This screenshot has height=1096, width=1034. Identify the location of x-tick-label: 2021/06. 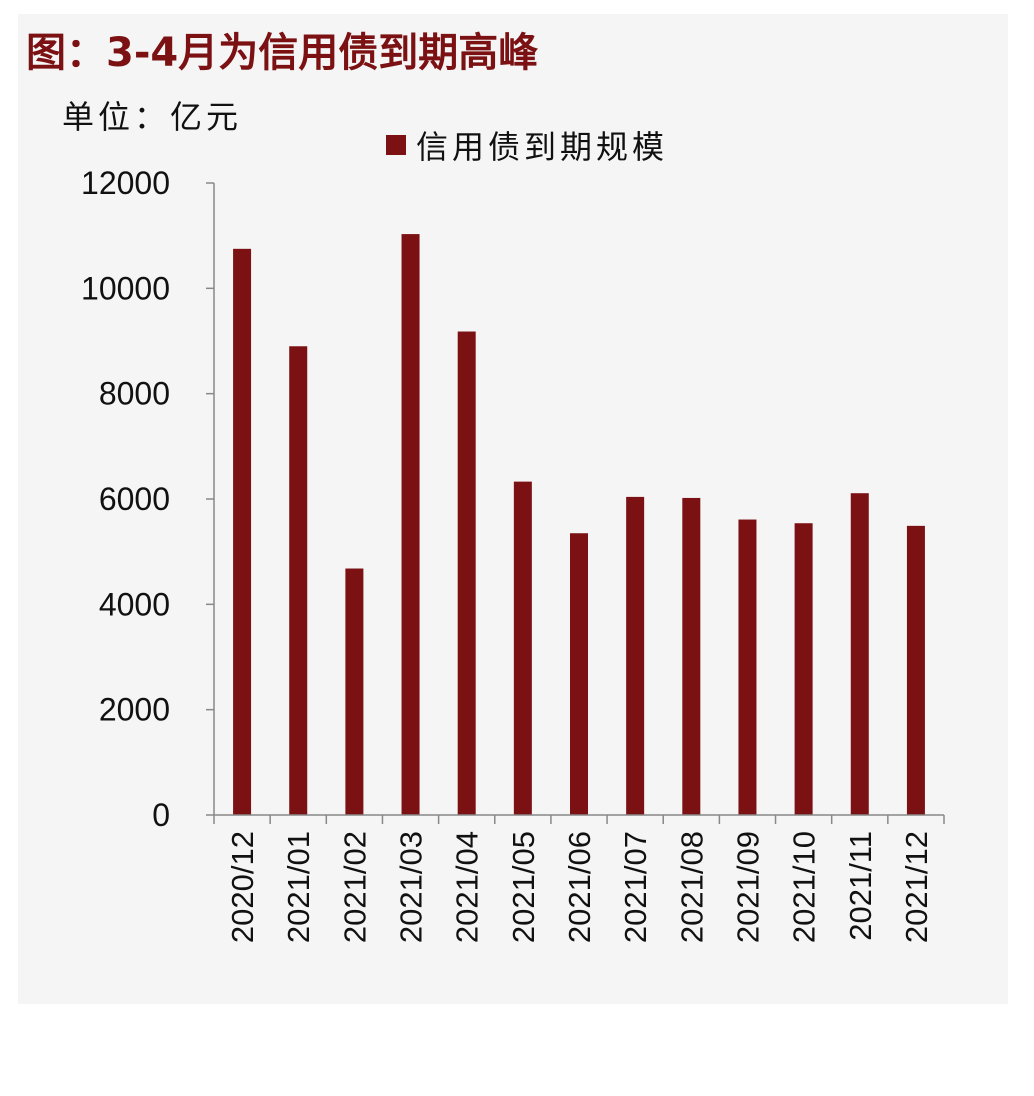
(579, 887).